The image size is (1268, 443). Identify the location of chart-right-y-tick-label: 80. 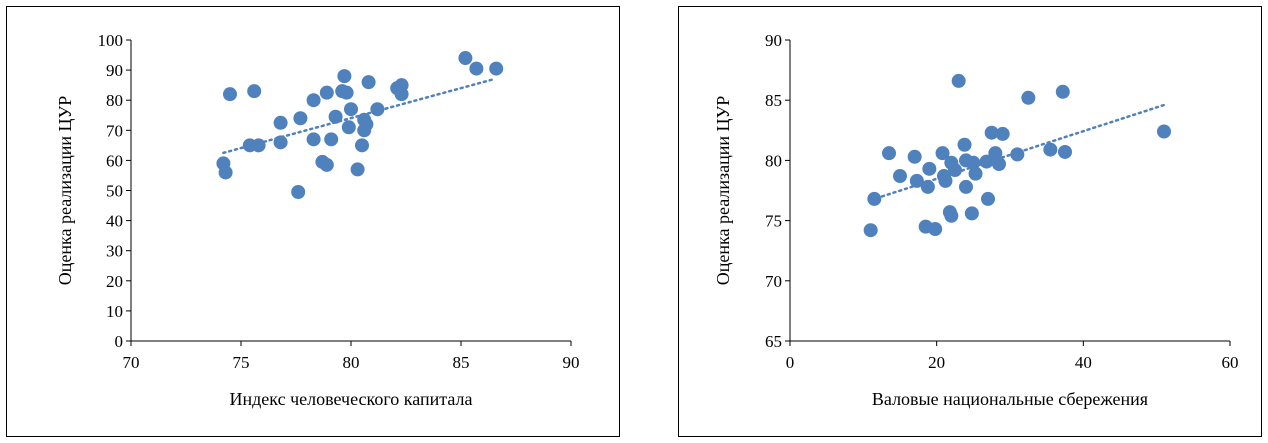
(773, 160).